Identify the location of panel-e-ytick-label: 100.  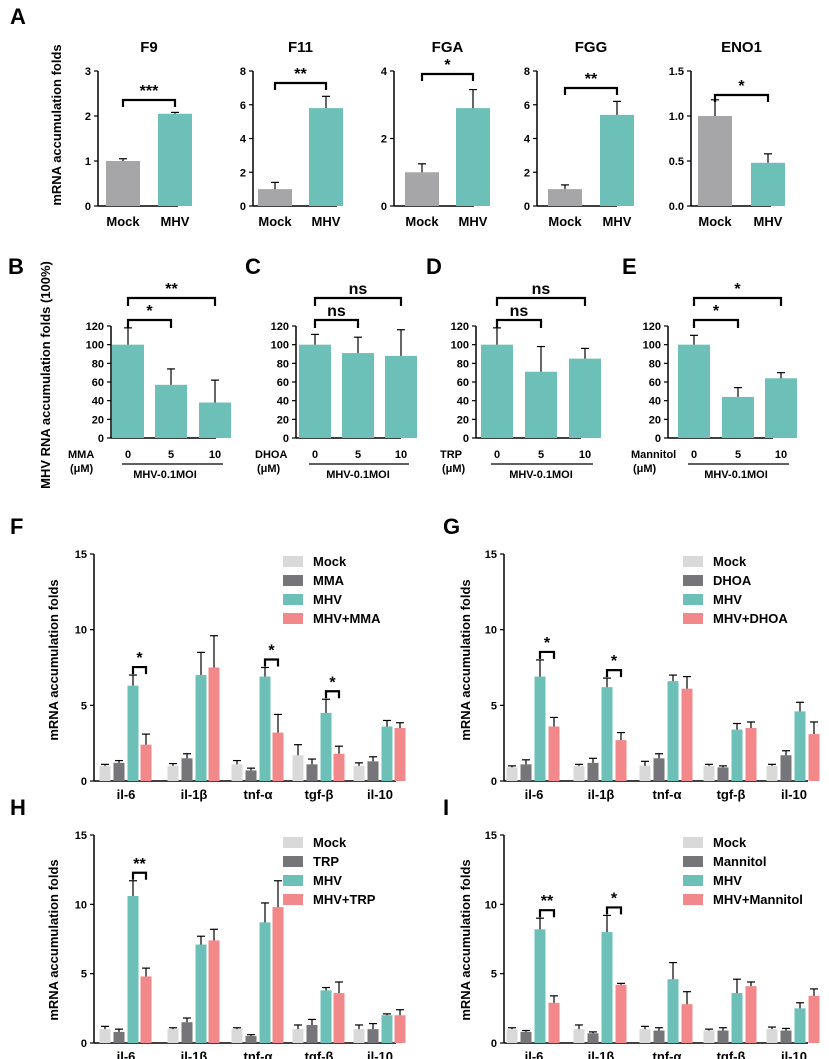
(652, 346).